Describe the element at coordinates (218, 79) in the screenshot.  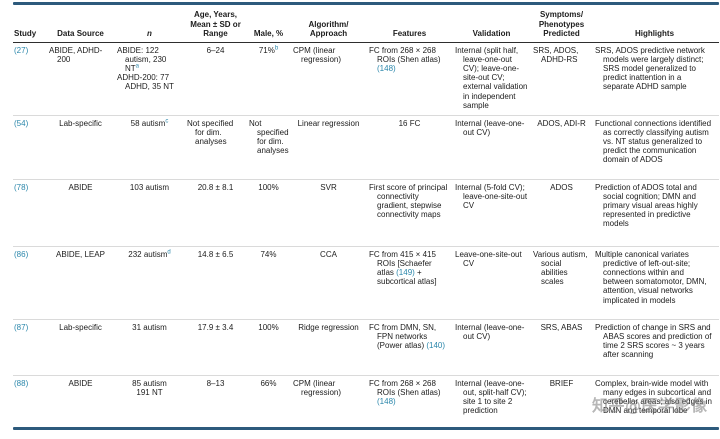
I see `cell-age: 6–24` at that location.